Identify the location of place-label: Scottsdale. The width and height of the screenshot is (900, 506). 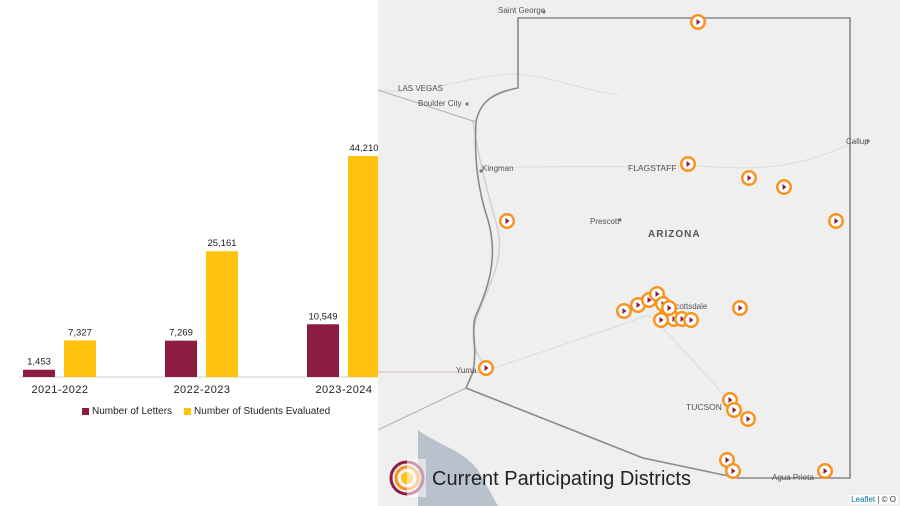
(689, 306).